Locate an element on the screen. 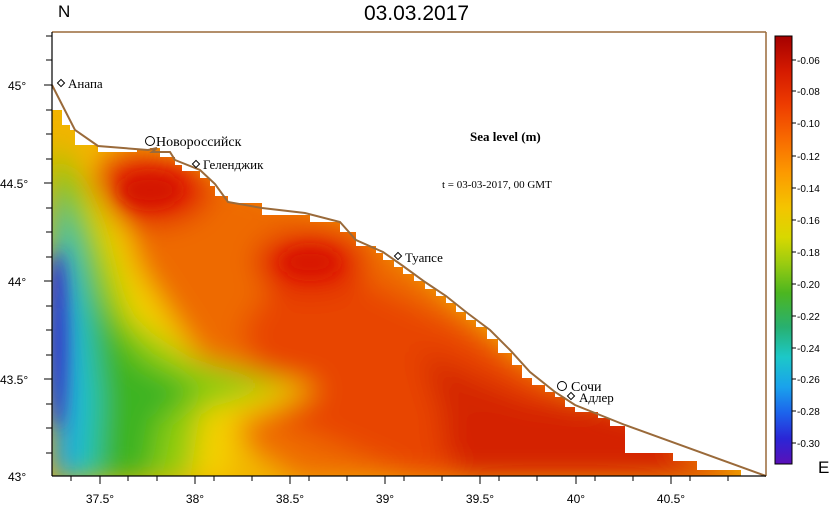 This screenshot has height=509, width=833. x-tick-label: 38° is located at coordinates (195, 499).